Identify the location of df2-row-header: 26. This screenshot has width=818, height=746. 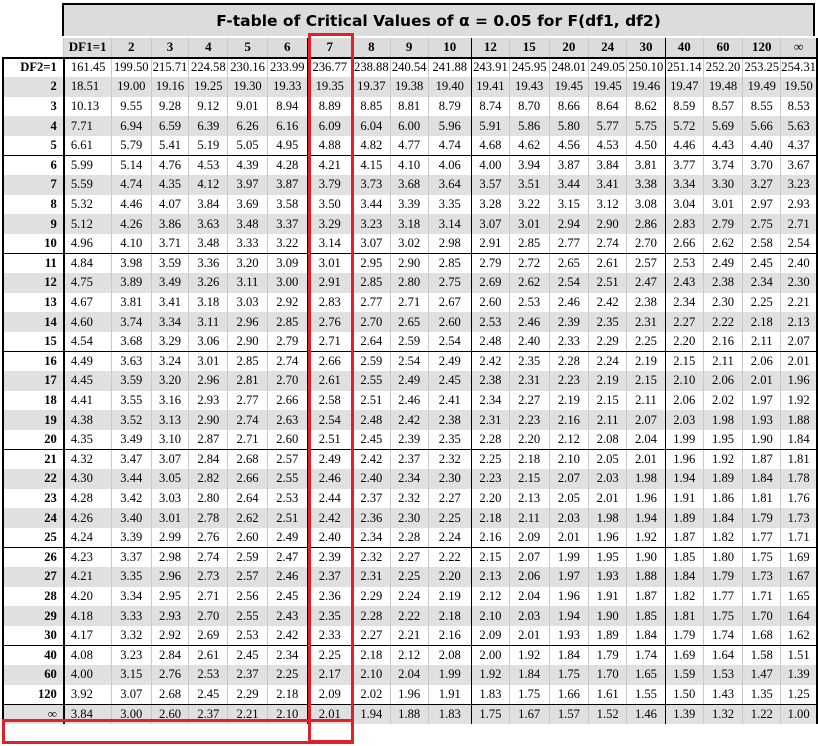
(33, 557).